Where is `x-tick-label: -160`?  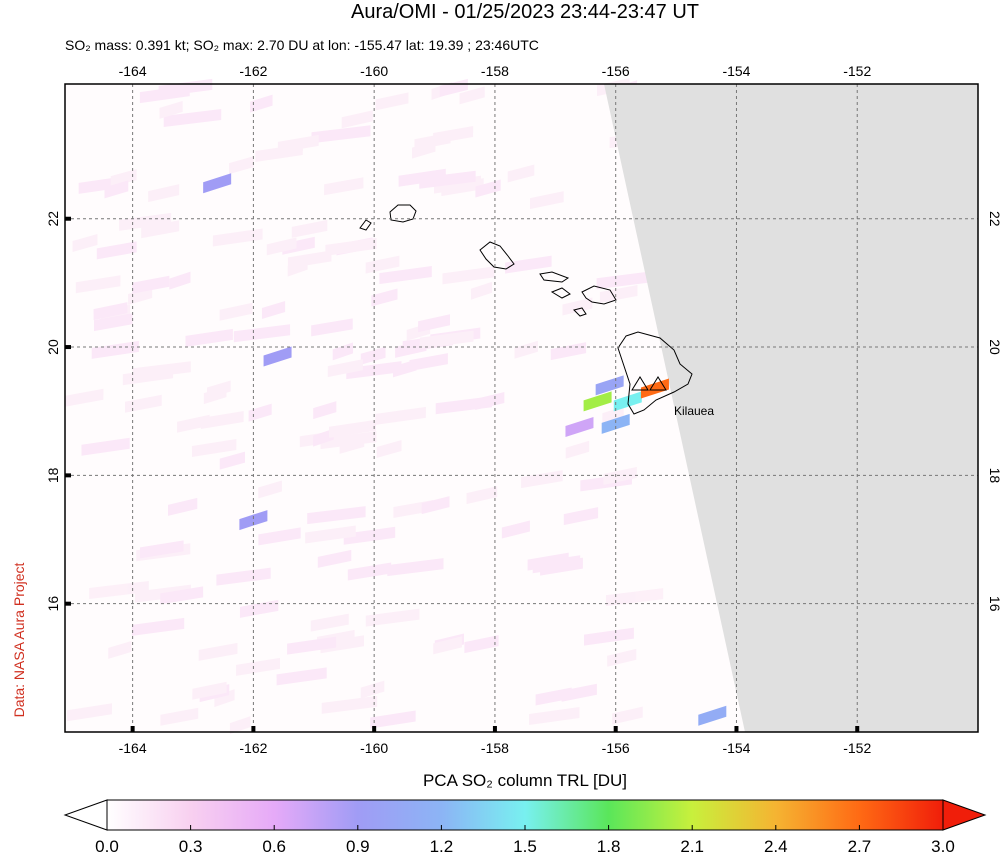 x-tick-label: -160 is located at coordinates (374, 748).